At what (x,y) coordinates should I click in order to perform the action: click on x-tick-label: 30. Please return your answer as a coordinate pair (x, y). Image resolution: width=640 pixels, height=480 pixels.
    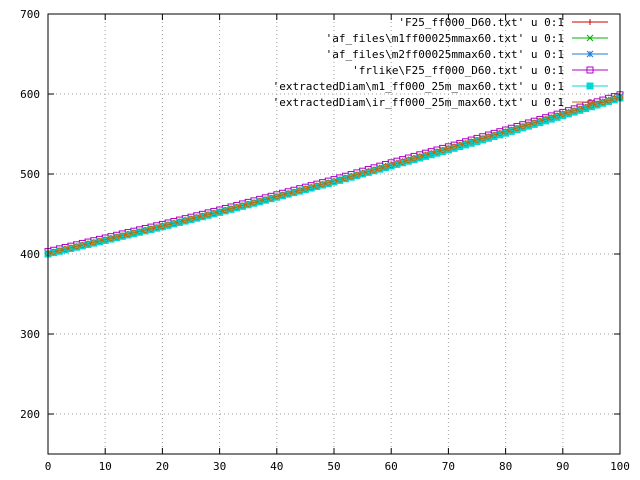
    Looking at the image, I should click on (219, 466).